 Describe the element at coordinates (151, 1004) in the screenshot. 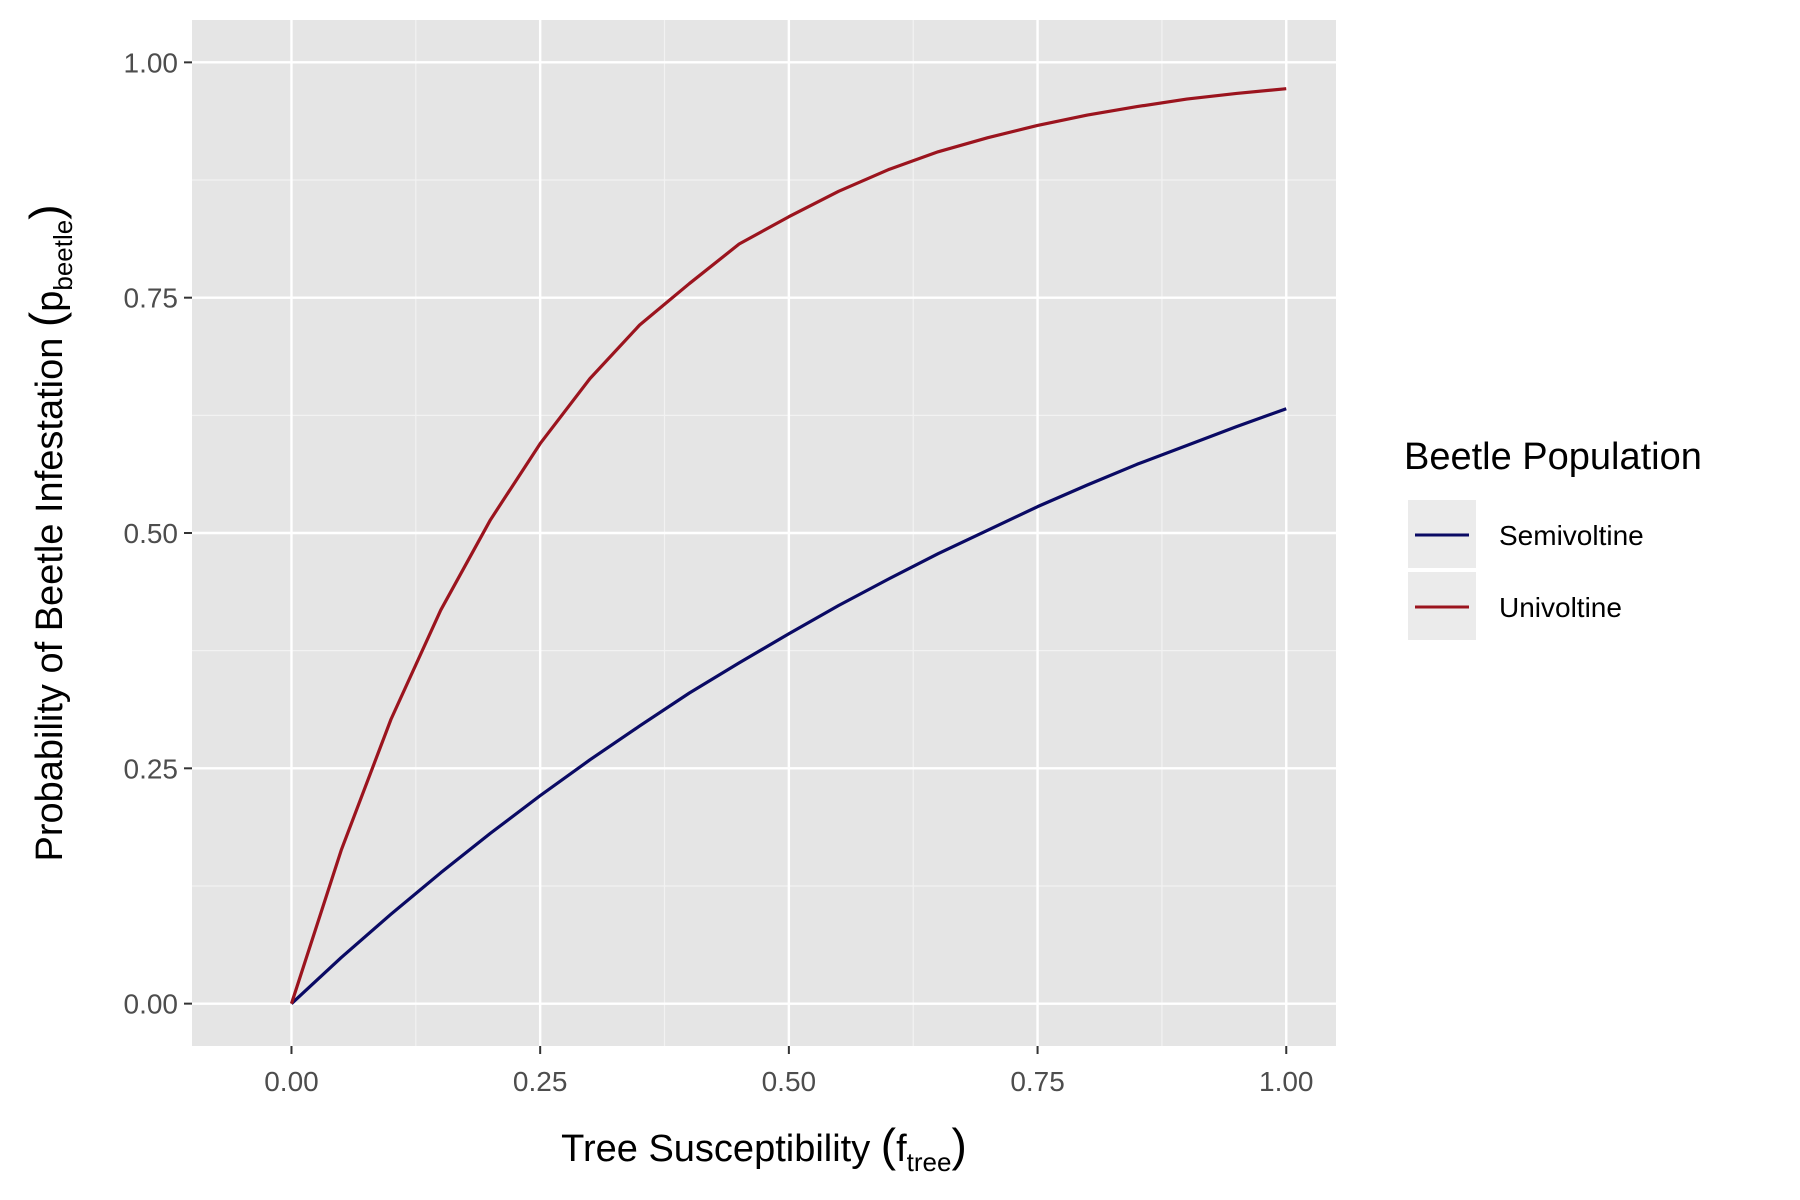

I see `y-tick-label: 0.00` at that location.